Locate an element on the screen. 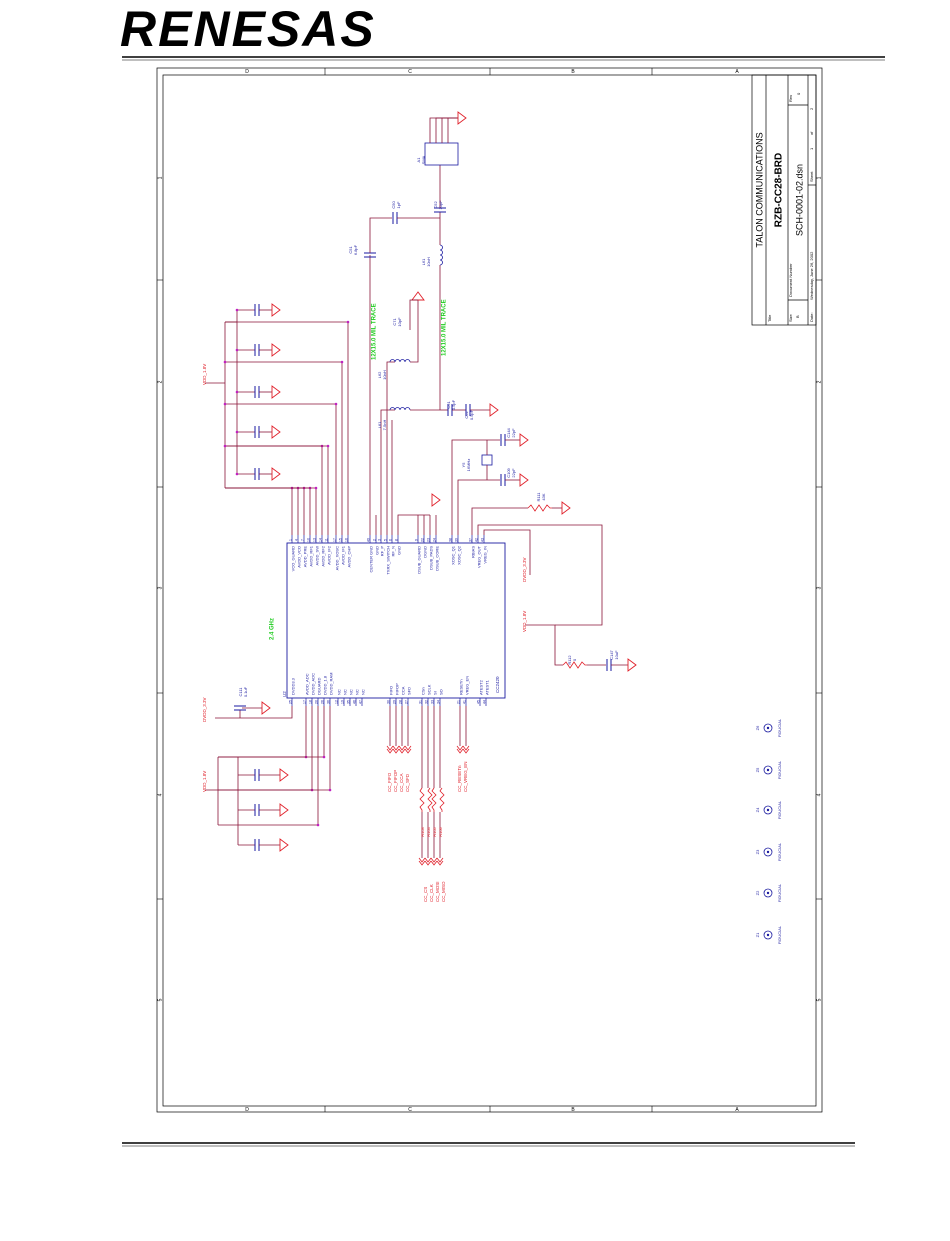 The width and height of the screenshot is (950, 1241). component-value: 16MHz is located at coordinates (468, 465).